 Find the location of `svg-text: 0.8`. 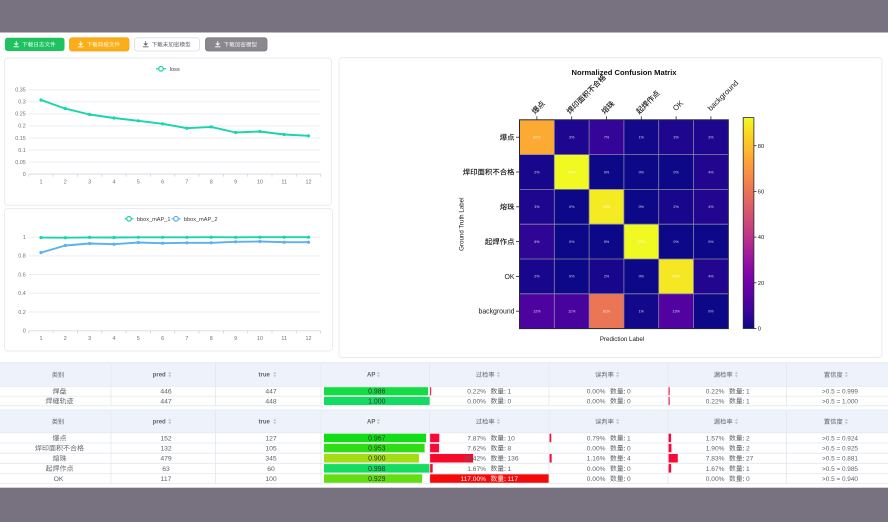

svg-text: 0.8 is located at coordinates (22, 257).